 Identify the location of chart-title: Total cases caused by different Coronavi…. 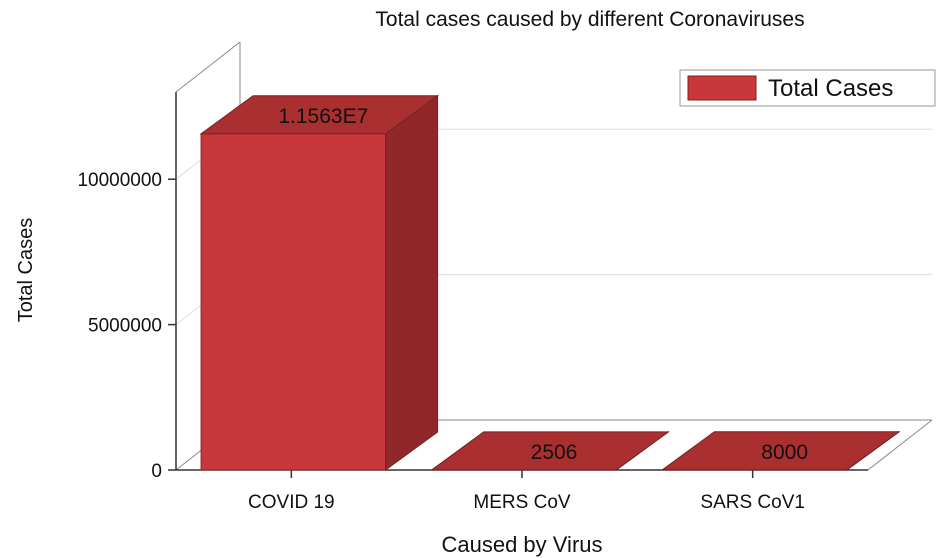
(589, 19).